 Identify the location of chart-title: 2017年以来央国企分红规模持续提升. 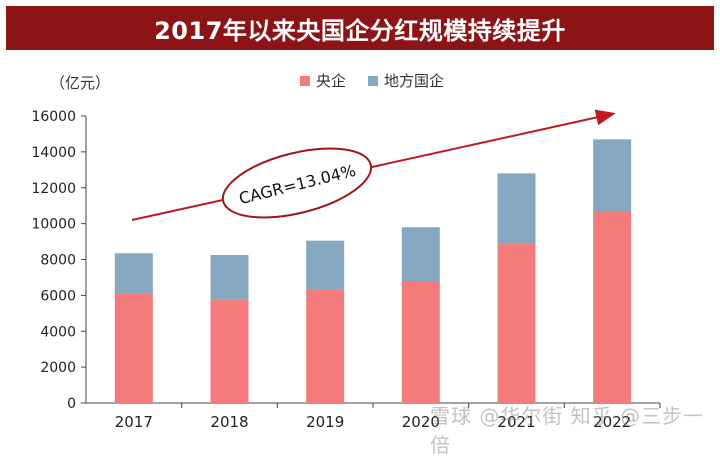
(360, 30).